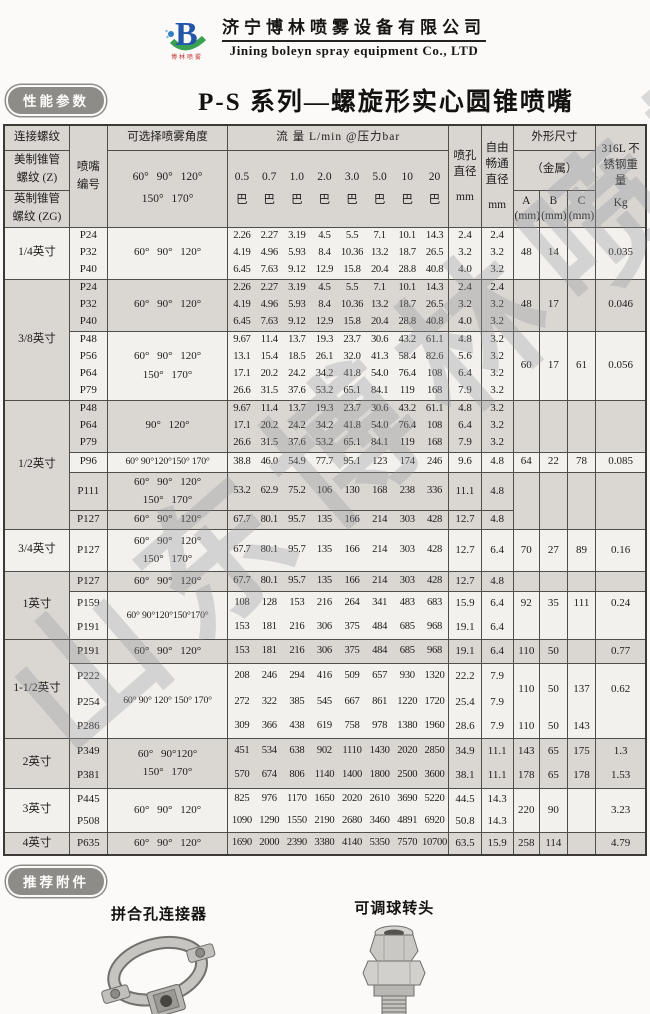  Describe the element at coordinates (621, 651) in the screenshot. I see `cell: 0.77` at that location.